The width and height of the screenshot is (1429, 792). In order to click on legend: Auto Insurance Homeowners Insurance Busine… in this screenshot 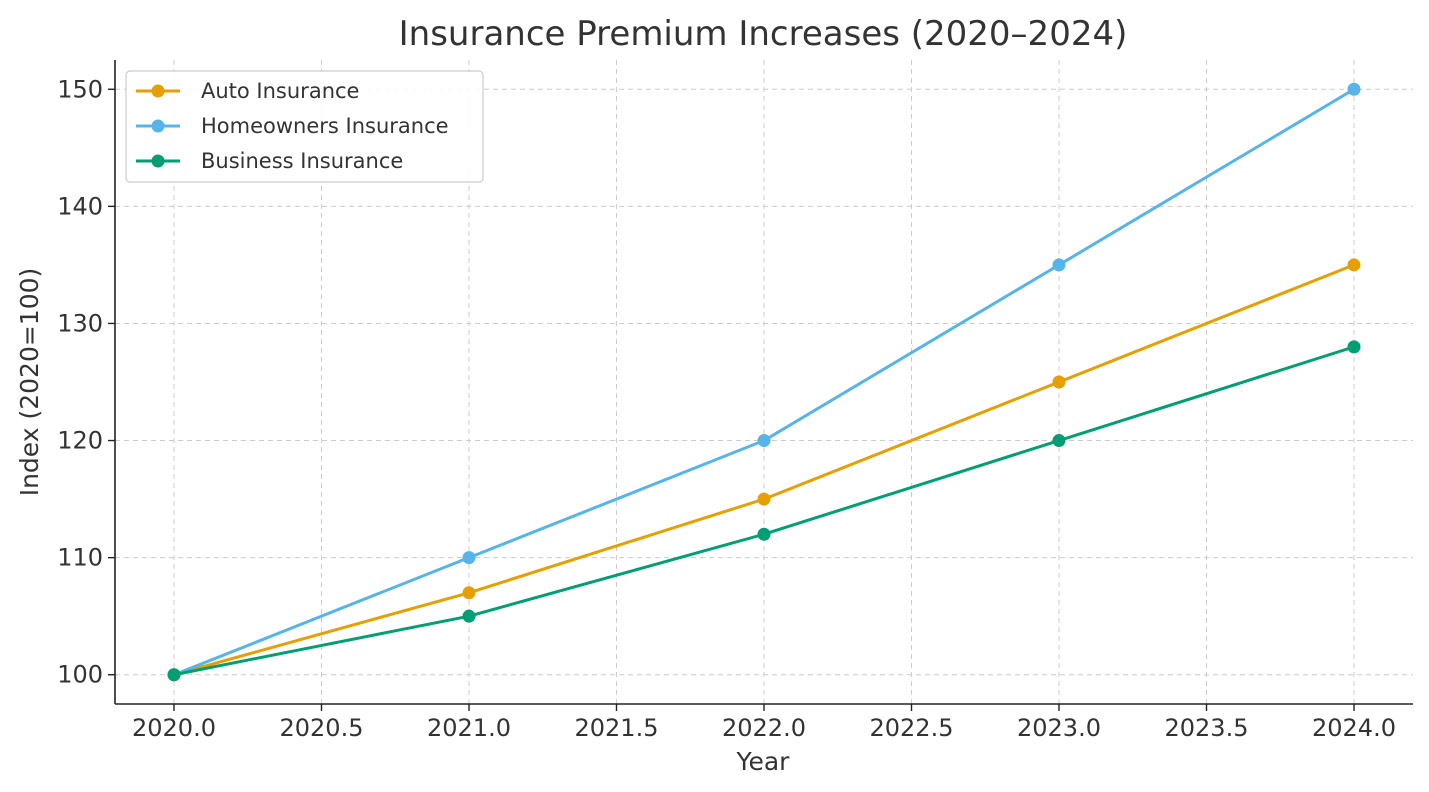, I will do `click(304, 126)`.